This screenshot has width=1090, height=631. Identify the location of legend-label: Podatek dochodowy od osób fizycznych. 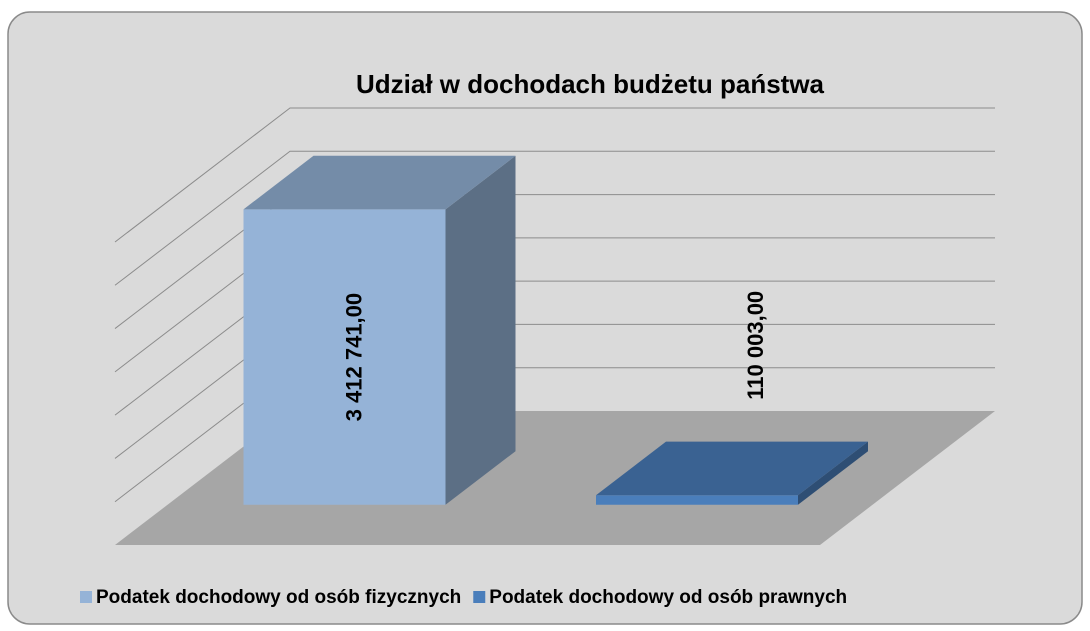
(278, 597).